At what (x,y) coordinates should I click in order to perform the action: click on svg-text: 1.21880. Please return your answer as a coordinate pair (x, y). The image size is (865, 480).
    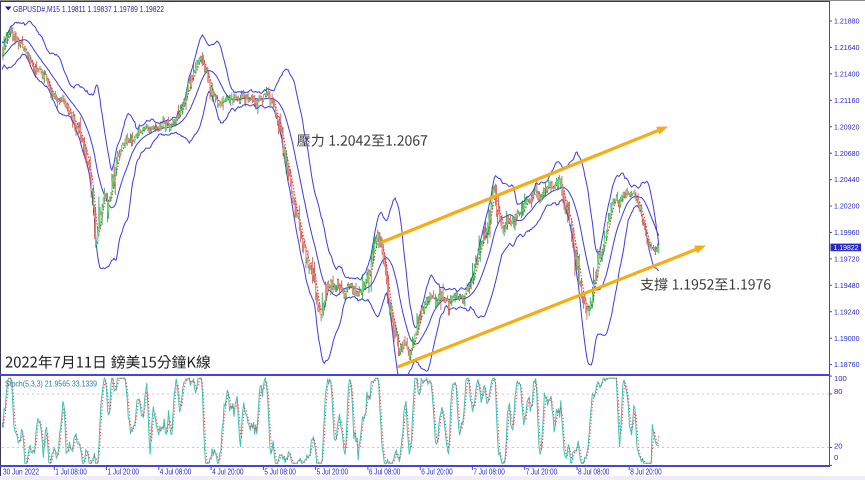
    Looking at the image, I should click on (847, 21).